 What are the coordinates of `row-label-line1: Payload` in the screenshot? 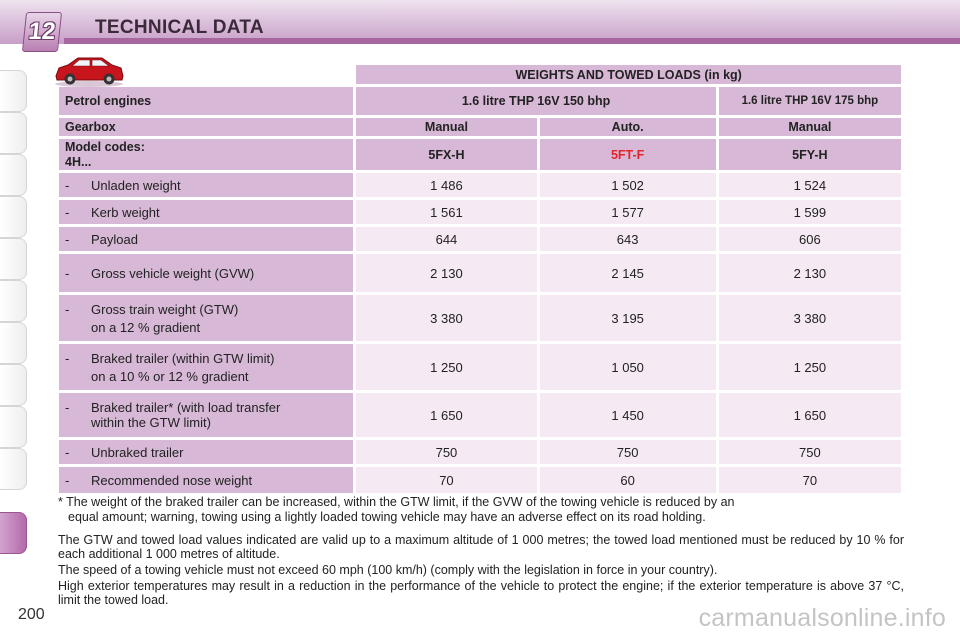 It's located at (114, 239).